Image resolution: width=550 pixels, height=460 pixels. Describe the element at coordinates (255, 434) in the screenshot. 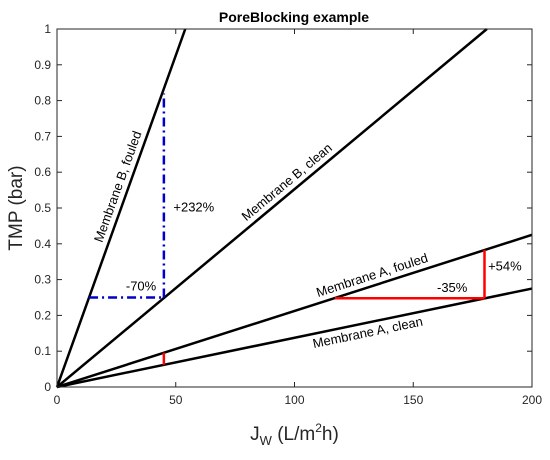

I see `x-axis-label-main: J` at that location.